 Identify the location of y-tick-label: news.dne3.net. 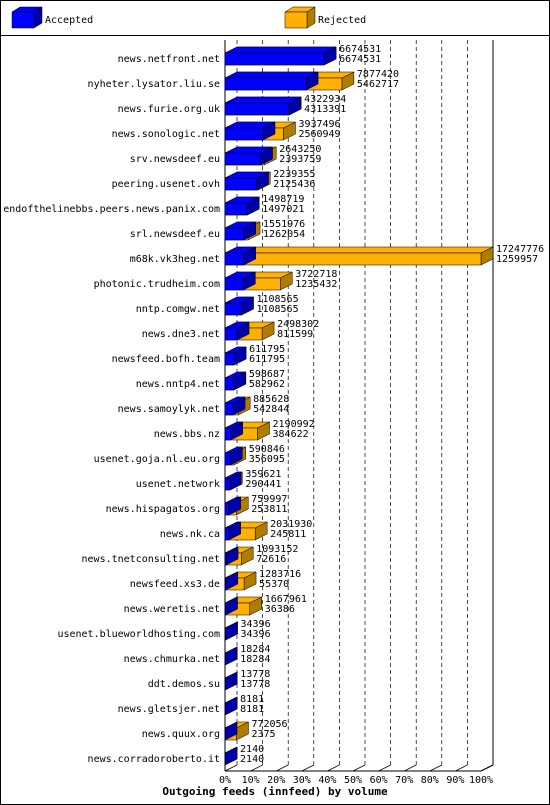
(181, 334).